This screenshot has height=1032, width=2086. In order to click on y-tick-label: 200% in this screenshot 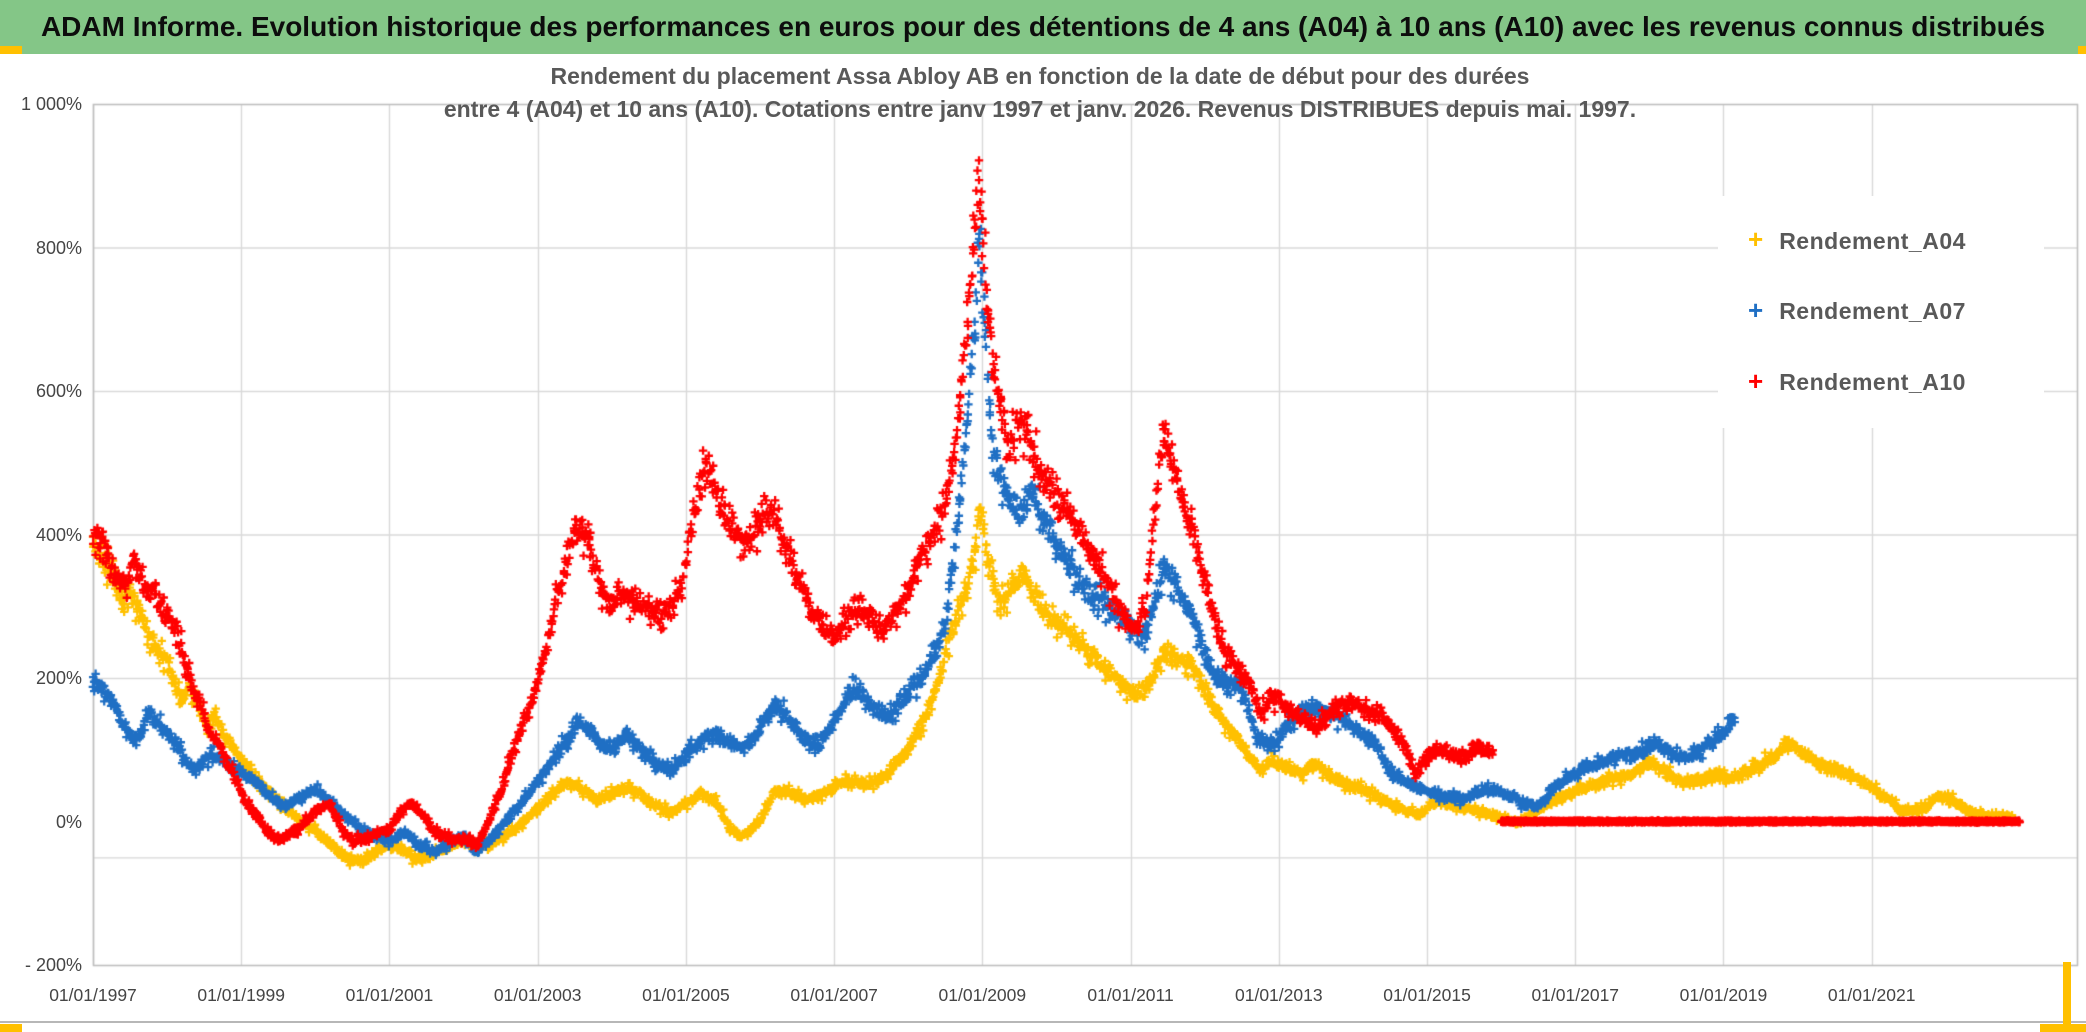, I will do `click(58, 678)`.